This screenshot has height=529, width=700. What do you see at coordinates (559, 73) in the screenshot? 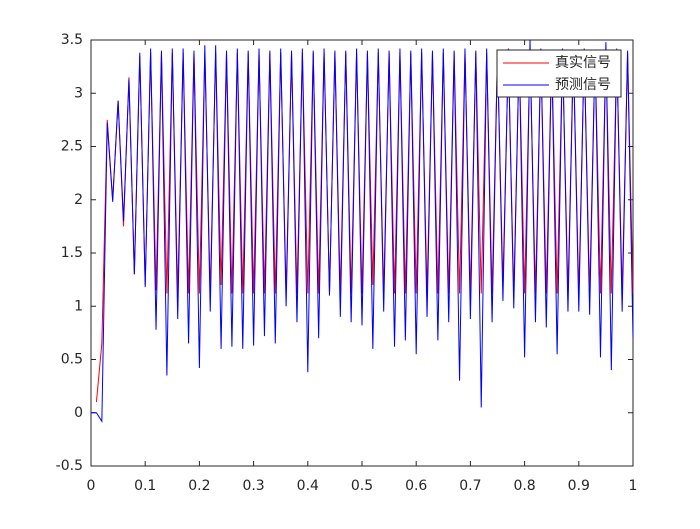
I see `legend-box` at bounding box center [559, 73].